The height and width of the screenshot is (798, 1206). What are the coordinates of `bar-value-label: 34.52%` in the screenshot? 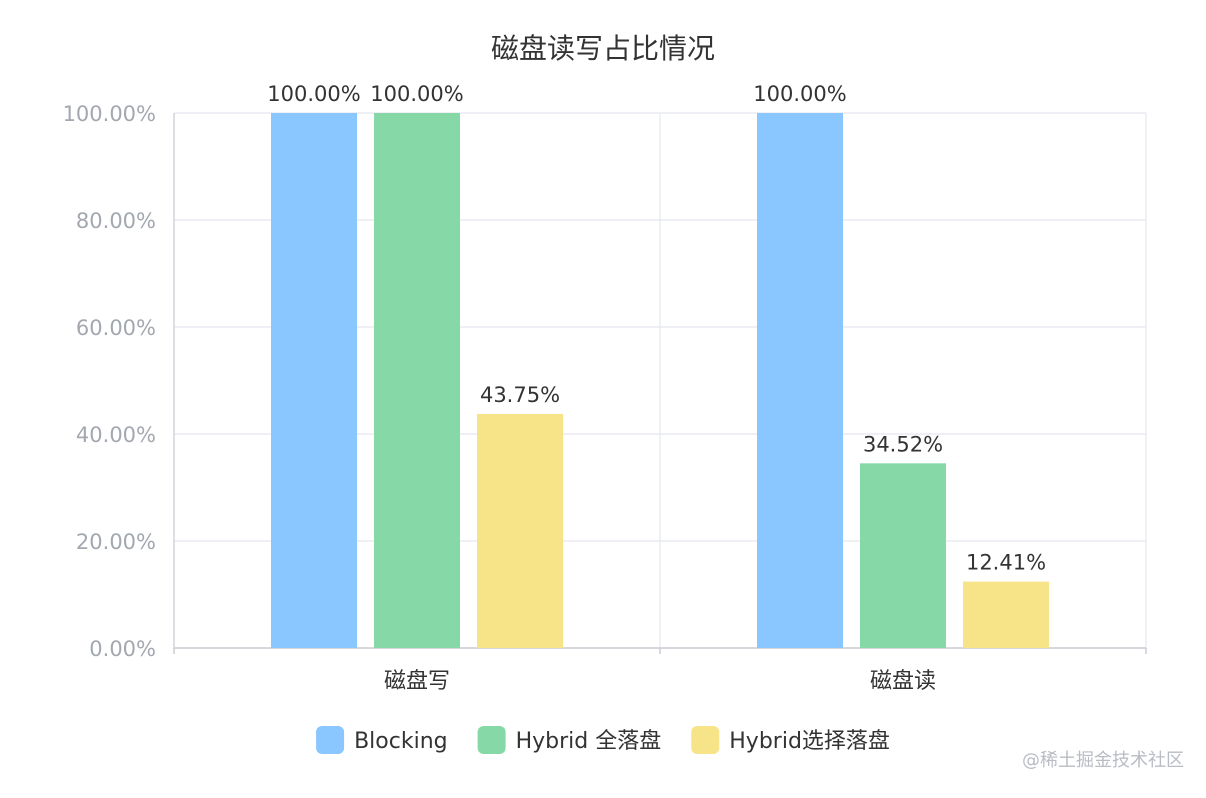 It's located at (903, 444).